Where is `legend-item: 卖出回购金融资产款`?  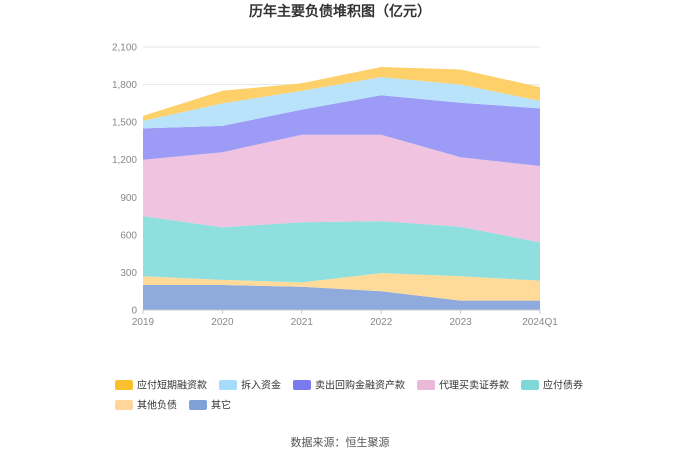
legend-item: 卖出回购金融资产款 is located at coordinates (349, 385).